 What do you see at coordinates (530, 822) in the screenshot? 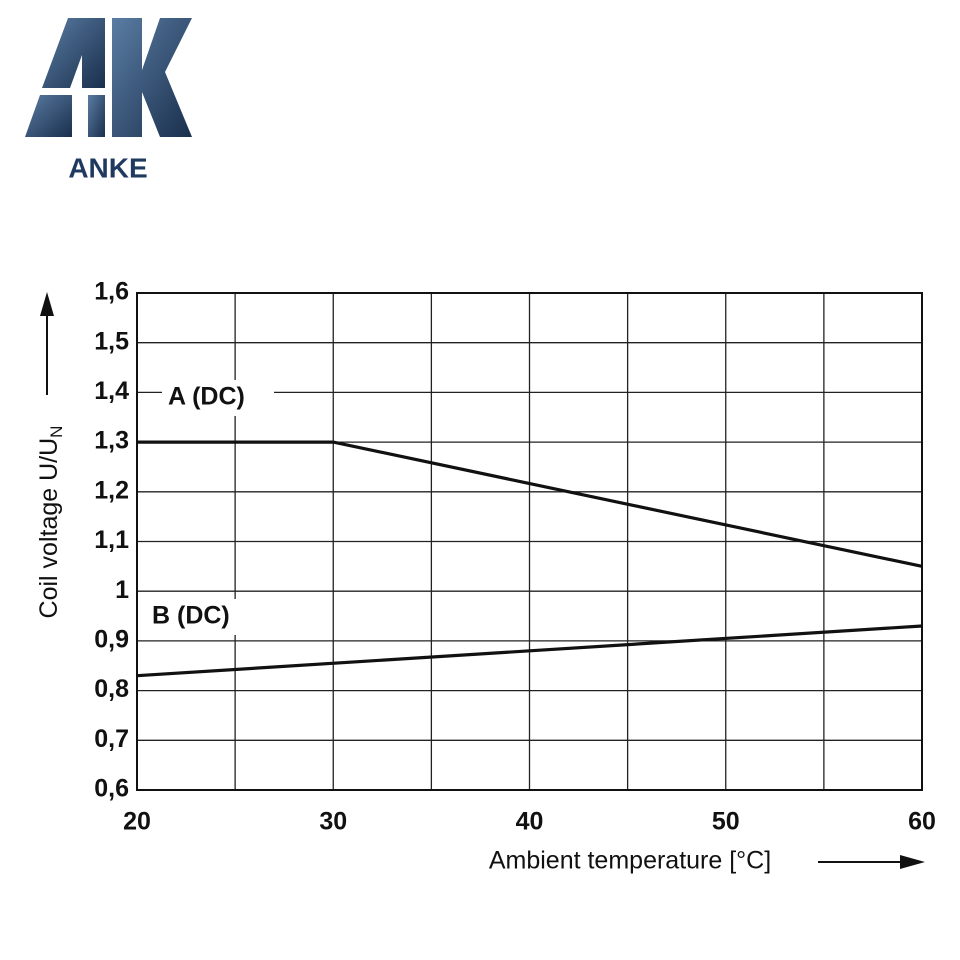
I see `x-tick-label: 40` at bounding box center [530, 822].